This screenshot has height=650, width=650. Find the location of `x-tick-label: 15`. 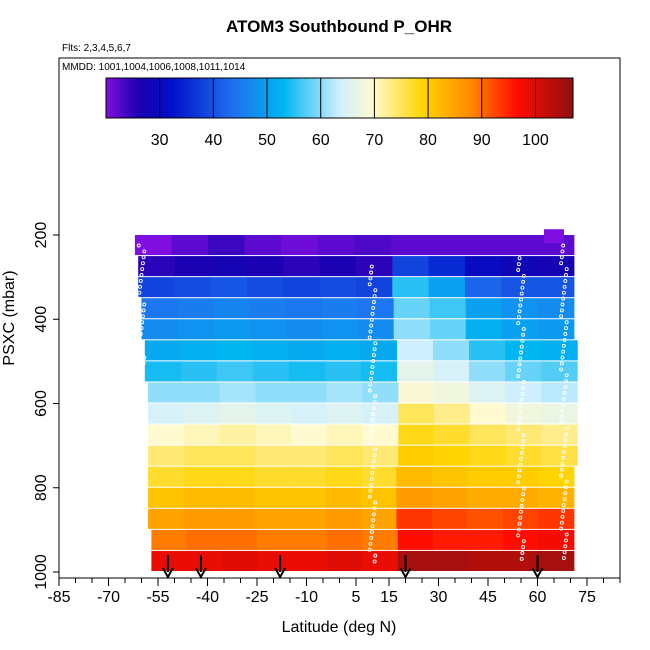

x-tick-label: 15 is located at coordinates (389, 597).